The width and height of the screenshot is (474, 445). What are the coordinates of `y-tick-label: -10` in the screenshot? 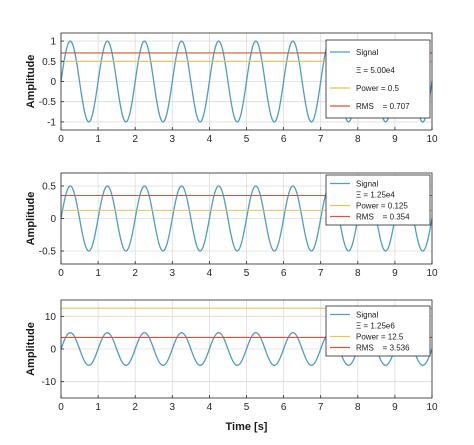 It's located at (49, 382).